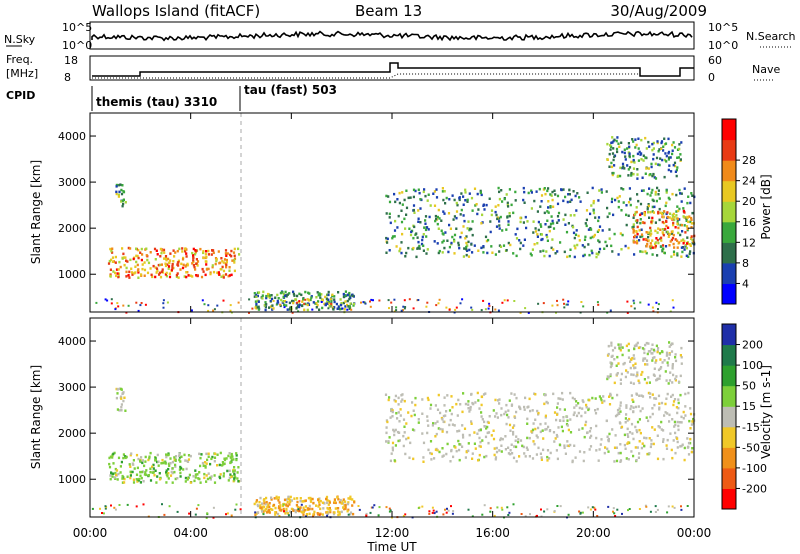  Describe the element at coordinates (20, 95) in the screenshot. I see `cpid-label: CPID` at that location.